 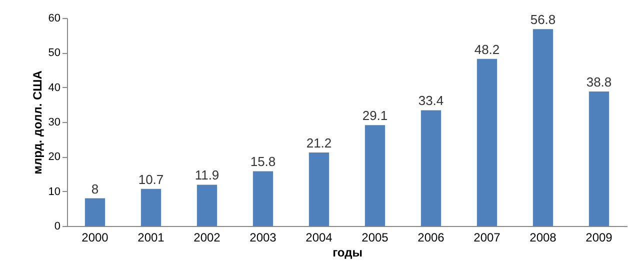 What do you see at coordinates (319, 237) in the screenshot?
I see `x-tick-label: 2004` at bounding box center [319, 237].